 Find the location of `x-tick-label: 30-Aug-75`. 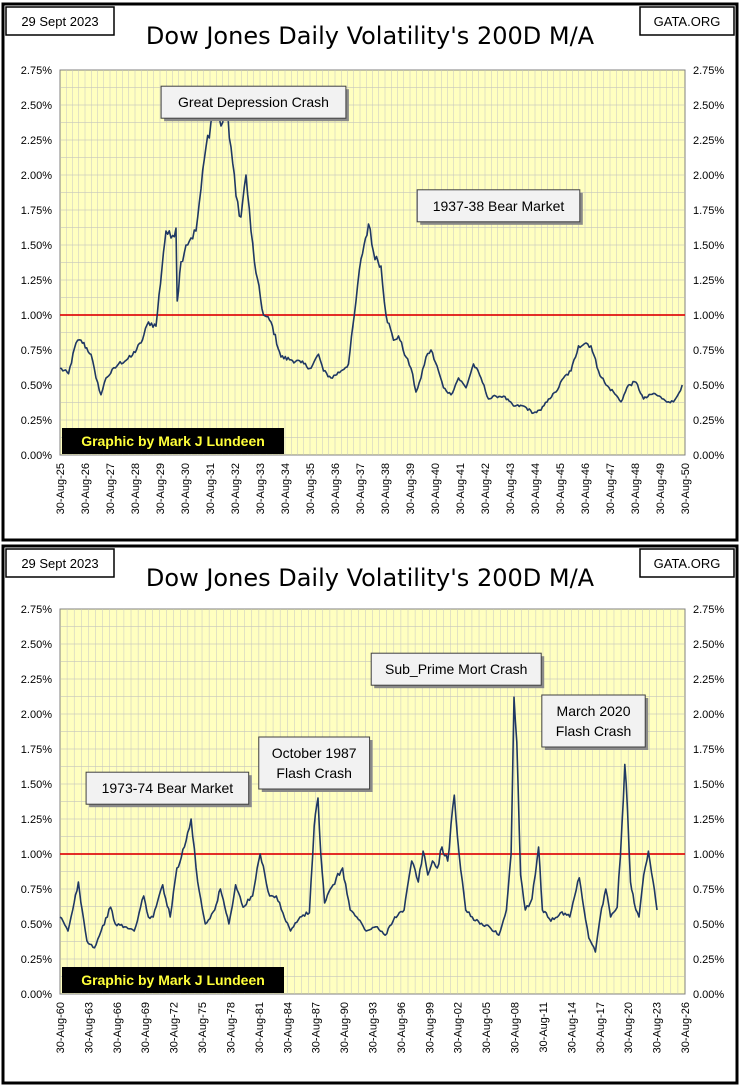

x-tick-label: 30-Aug-75 is located at coordinates (203, 1027).